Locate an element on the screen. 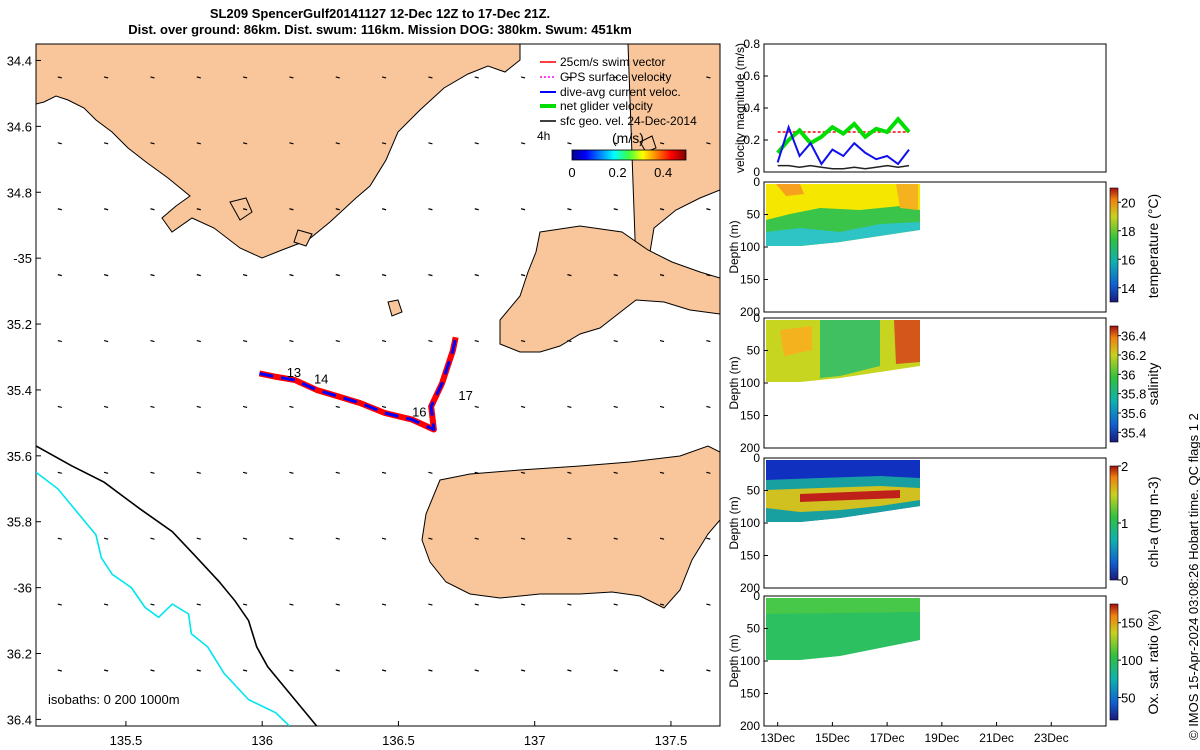  velocity-y-tick-label: 0.4 is located at coordinates (751, 108).